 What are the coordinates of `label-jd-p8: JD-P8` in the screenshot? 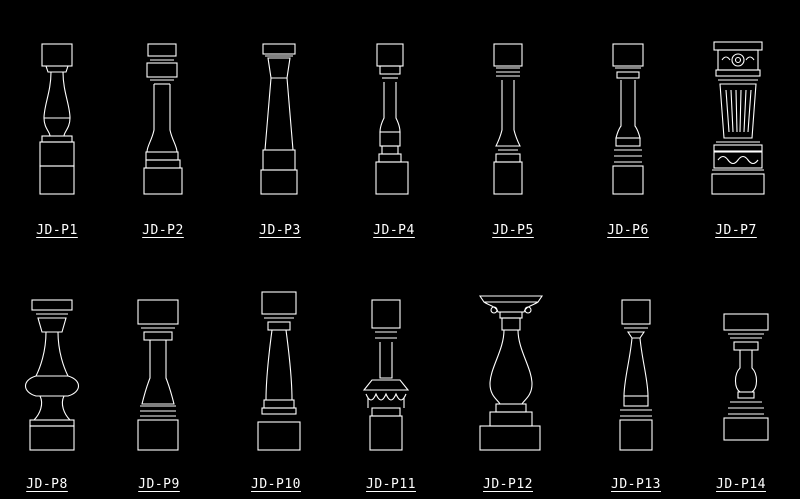 It's located at (47, 484).